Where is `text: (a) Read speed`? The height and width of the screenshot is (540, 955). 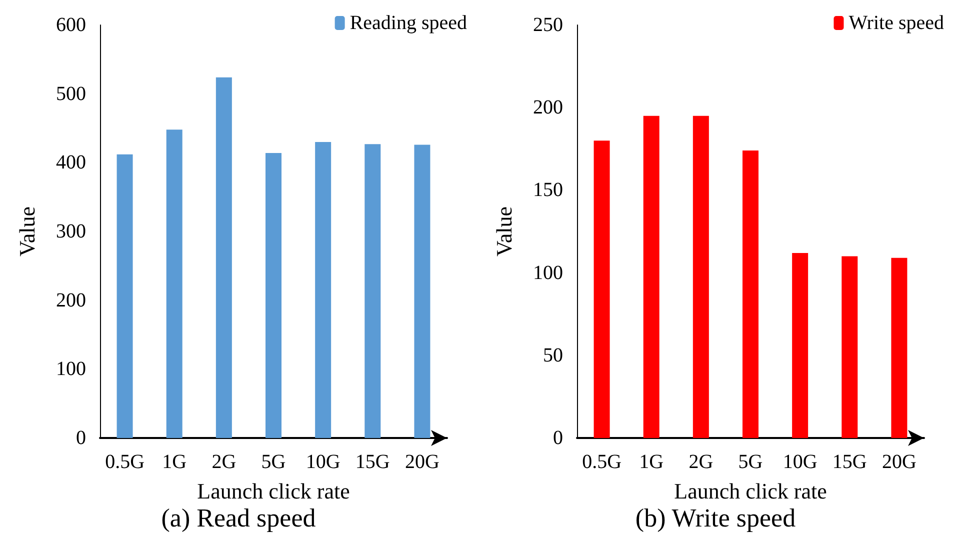 text: (a) Read speed is located at coordinates (238, 518).